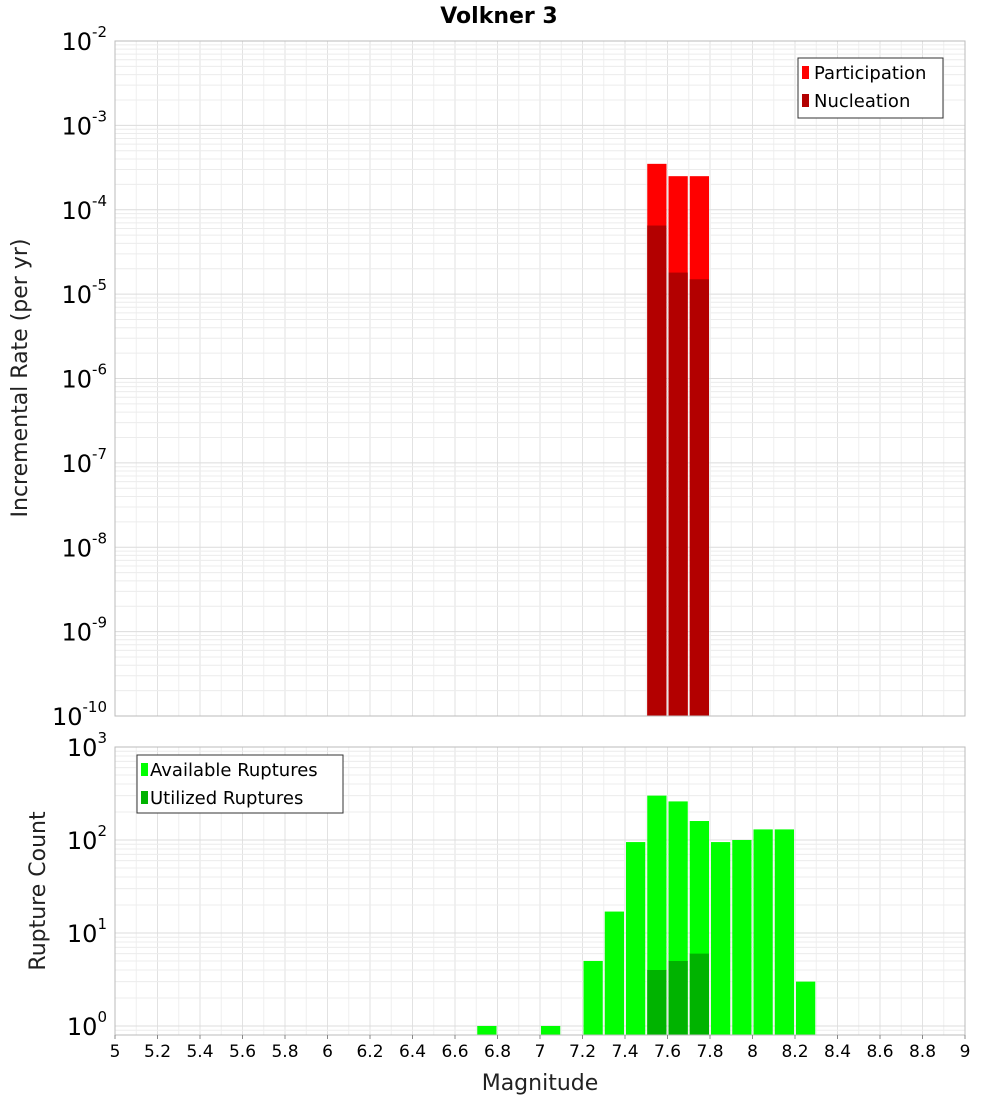 This screenshot has height=1100, width=1000. What do you see at coordinates (879, 1052) in the screenshot?
I see `x-tick-label-8-6: 8.6` at bounding box center [879, 1052].